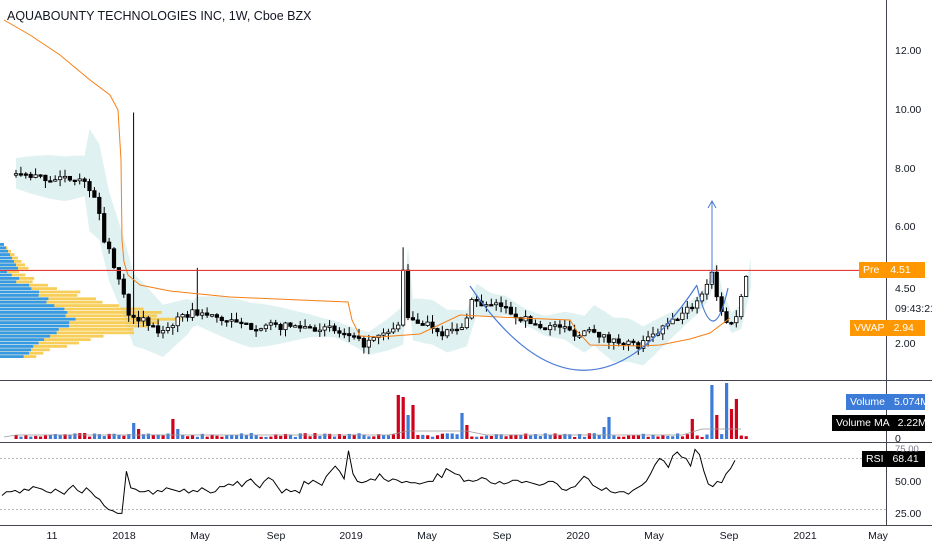  Describe the element at coordinates (898, 439) in the screenshot. I see `volume-zero-tick: 0` at that location.